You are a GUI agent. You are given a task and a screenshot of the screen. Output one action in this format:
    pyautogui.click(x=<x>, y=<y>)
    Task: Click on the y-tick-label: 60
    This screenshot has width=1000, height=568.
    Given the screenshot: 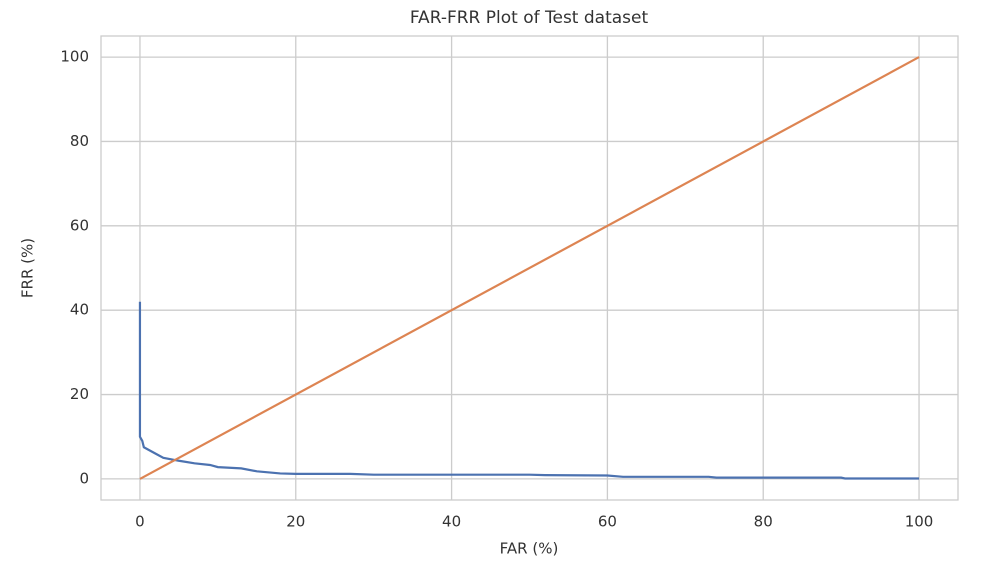 What is the action you would take?
    pyautogui.click(x=79, y=225)
    